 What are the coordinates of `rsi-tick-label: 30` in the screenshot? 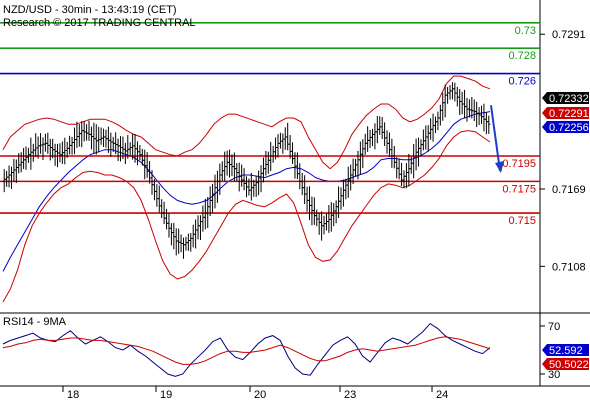 It's located at (554, 375).